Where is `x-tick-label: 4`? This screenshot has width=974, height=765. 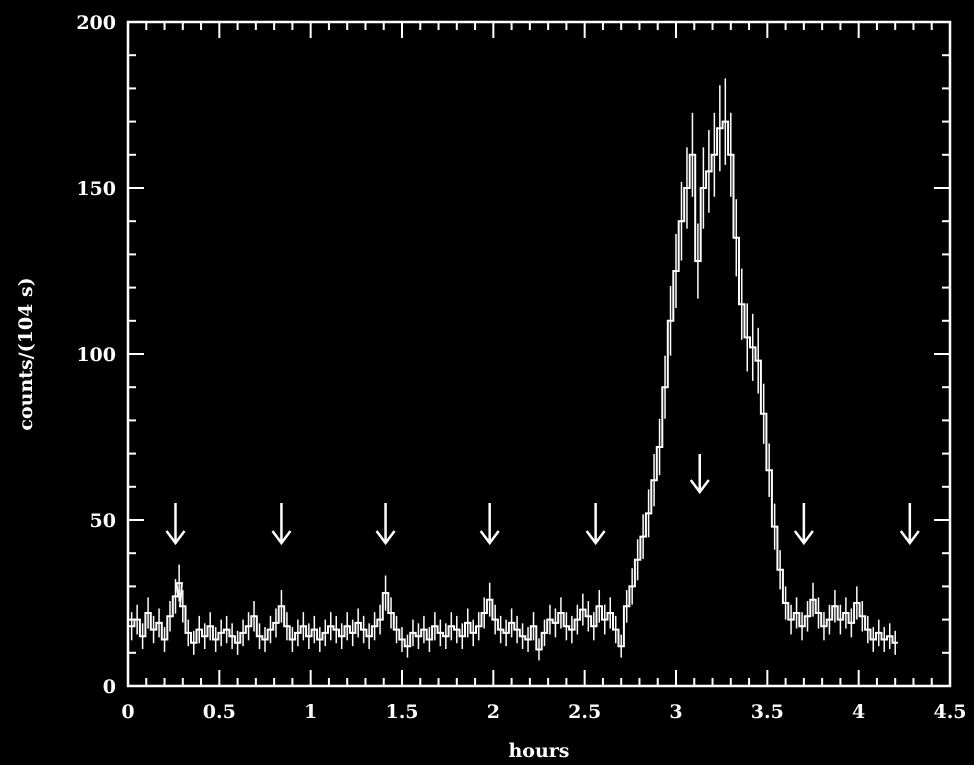 x-tick-label: 4 is located at coordinates (858, 712).